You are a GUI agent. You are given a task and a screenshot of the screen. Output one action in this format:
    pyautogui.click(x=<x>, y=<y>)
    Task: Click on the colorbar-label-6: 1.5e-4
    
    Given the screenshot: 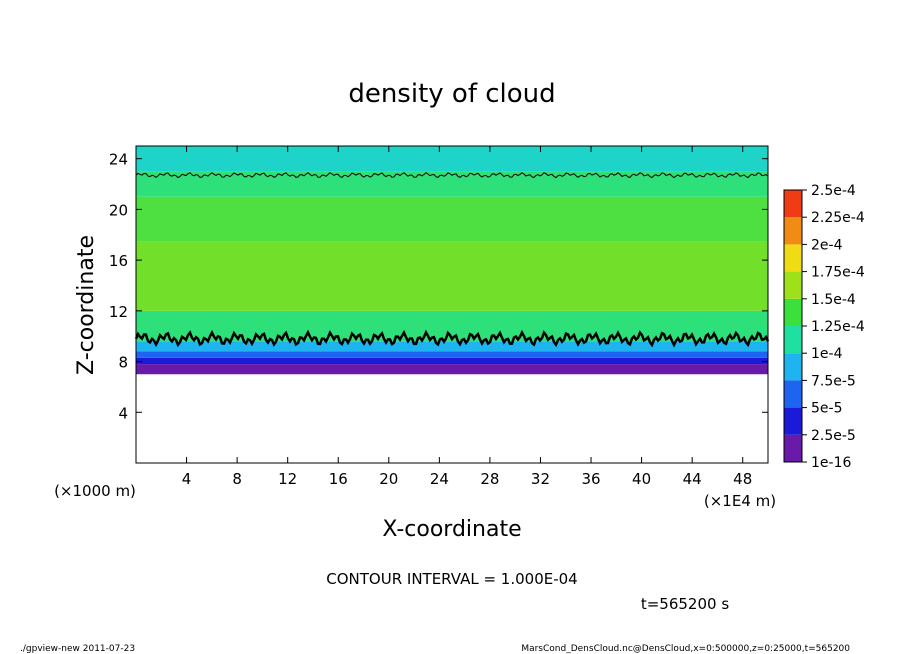 What is the action you would take?
    pyautogui.click(x=833, y=300)
    